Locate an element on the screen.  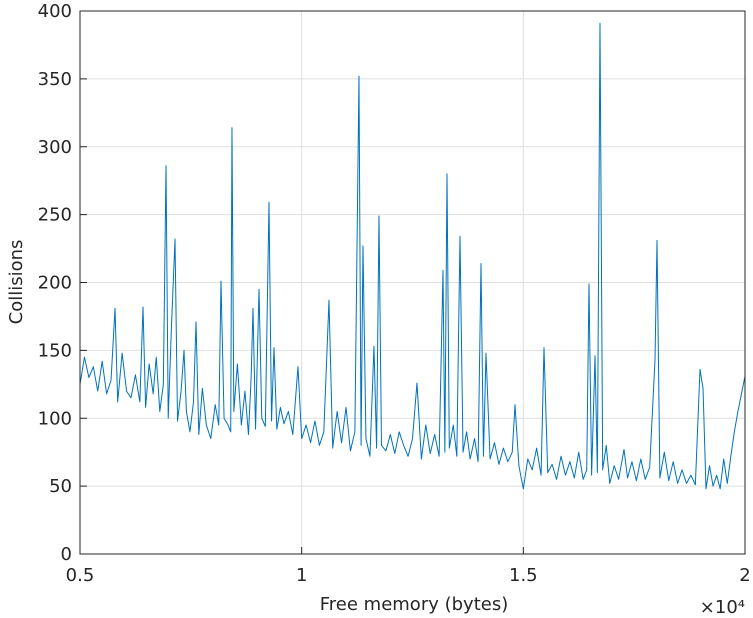
x-tick-label: 1.5 is located at coordinates (523, 575).